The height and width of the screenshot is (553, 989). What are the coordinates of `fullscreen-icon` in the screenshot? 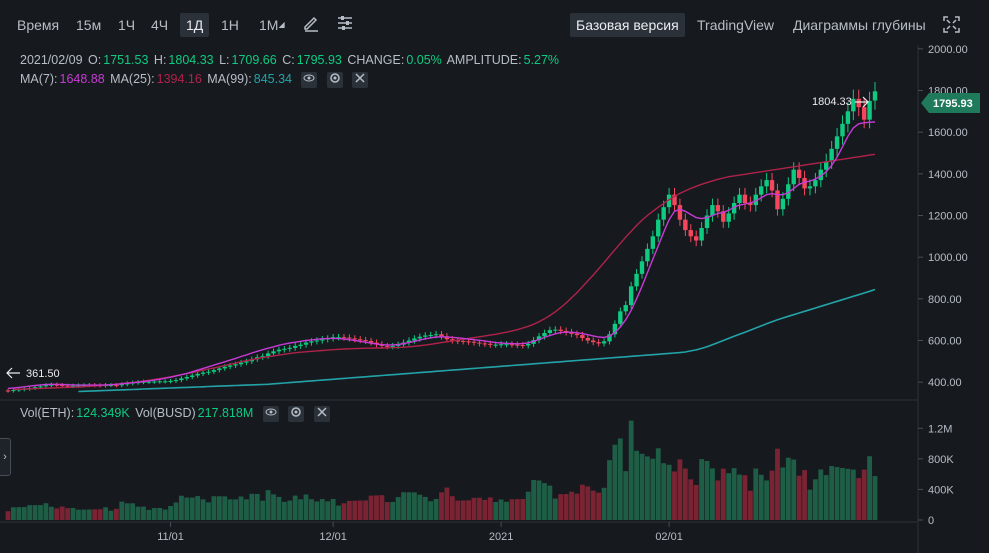 It's located at (951, 28).